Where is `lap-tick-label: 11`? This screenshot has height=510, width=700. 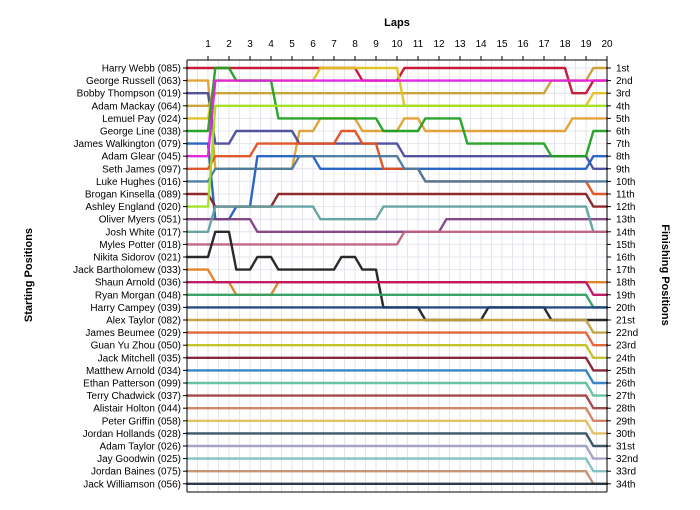 lap-tick-label: 11 is located at coordinates (418, 44).